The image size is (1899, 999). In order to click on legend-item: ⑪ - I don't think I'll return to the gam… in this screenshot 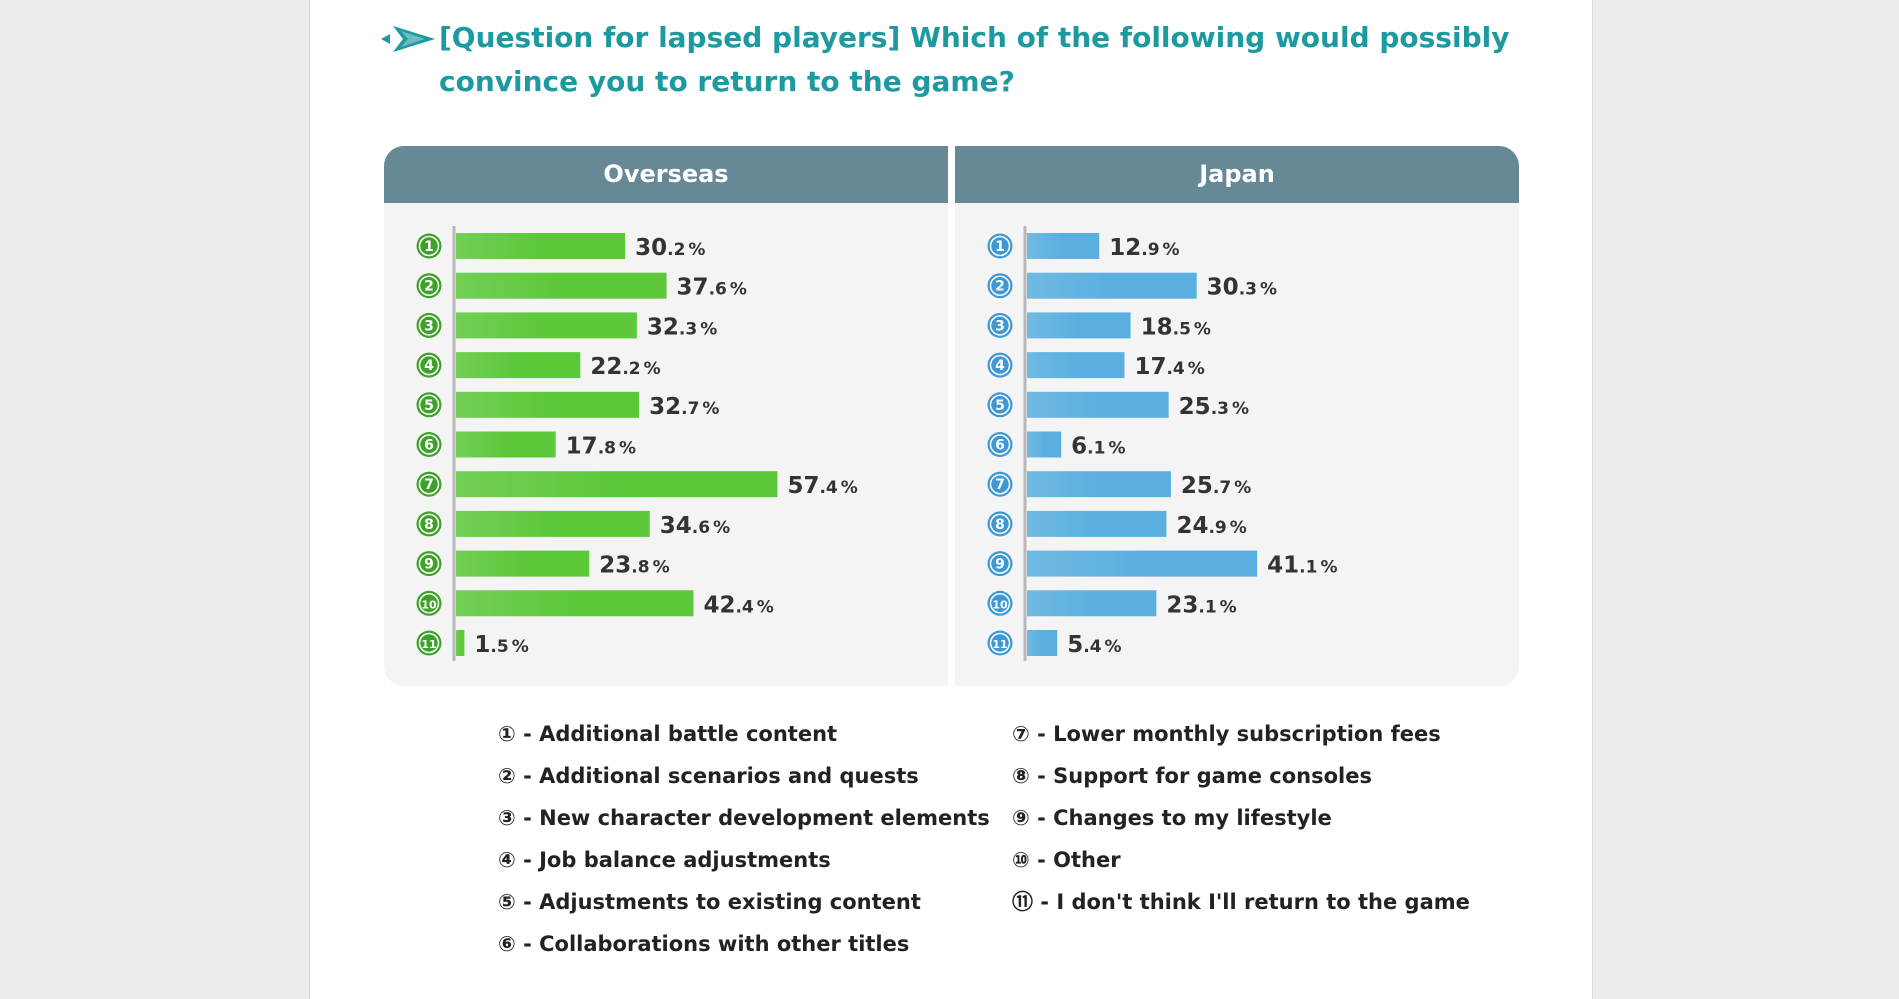, I will do `click(1241, 902)`.